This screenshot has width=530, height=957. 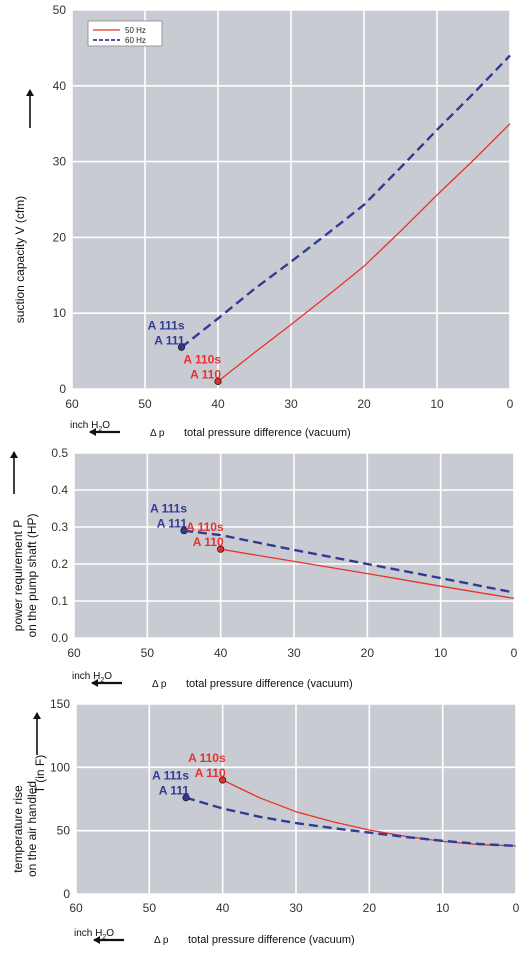 I want to click on y-tick-label: 20, so click(x=60, y=237).